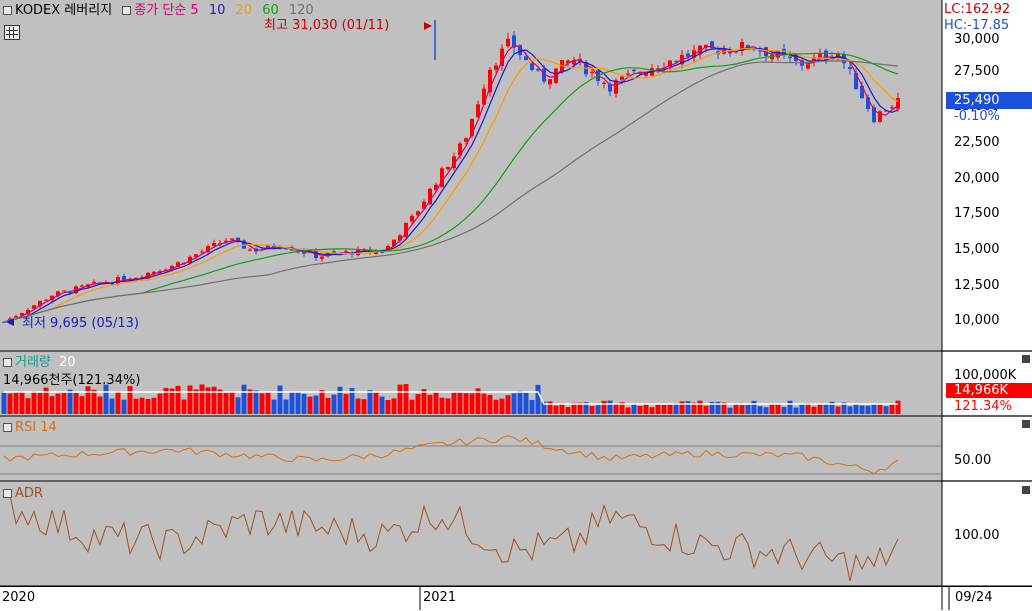 This screenshot has height=611, width=1032. I want to click on ma120-label: 120, so click(301, 10).